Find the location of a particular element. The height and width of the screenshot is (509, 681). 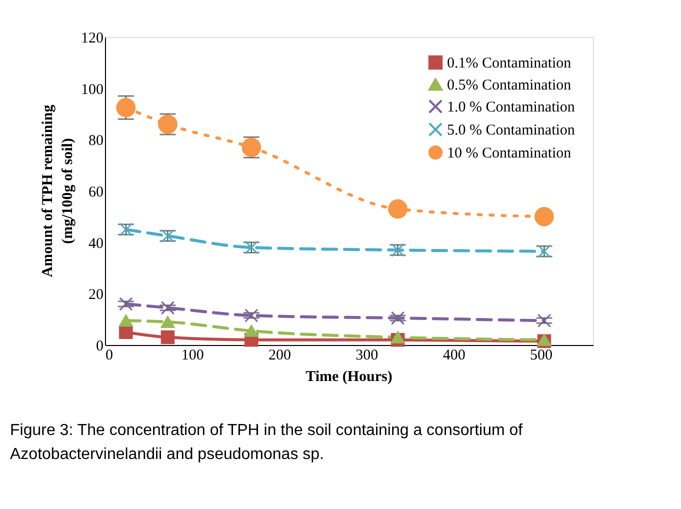

y-tick-label: 60 is located at coordinates (96, 192).